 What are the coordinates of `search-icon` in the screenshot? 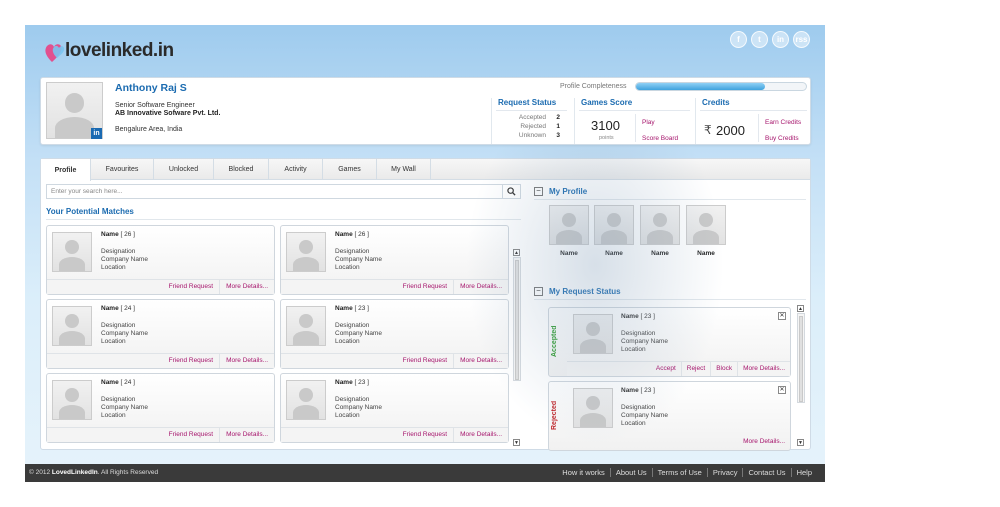 It's located at (511, 191).